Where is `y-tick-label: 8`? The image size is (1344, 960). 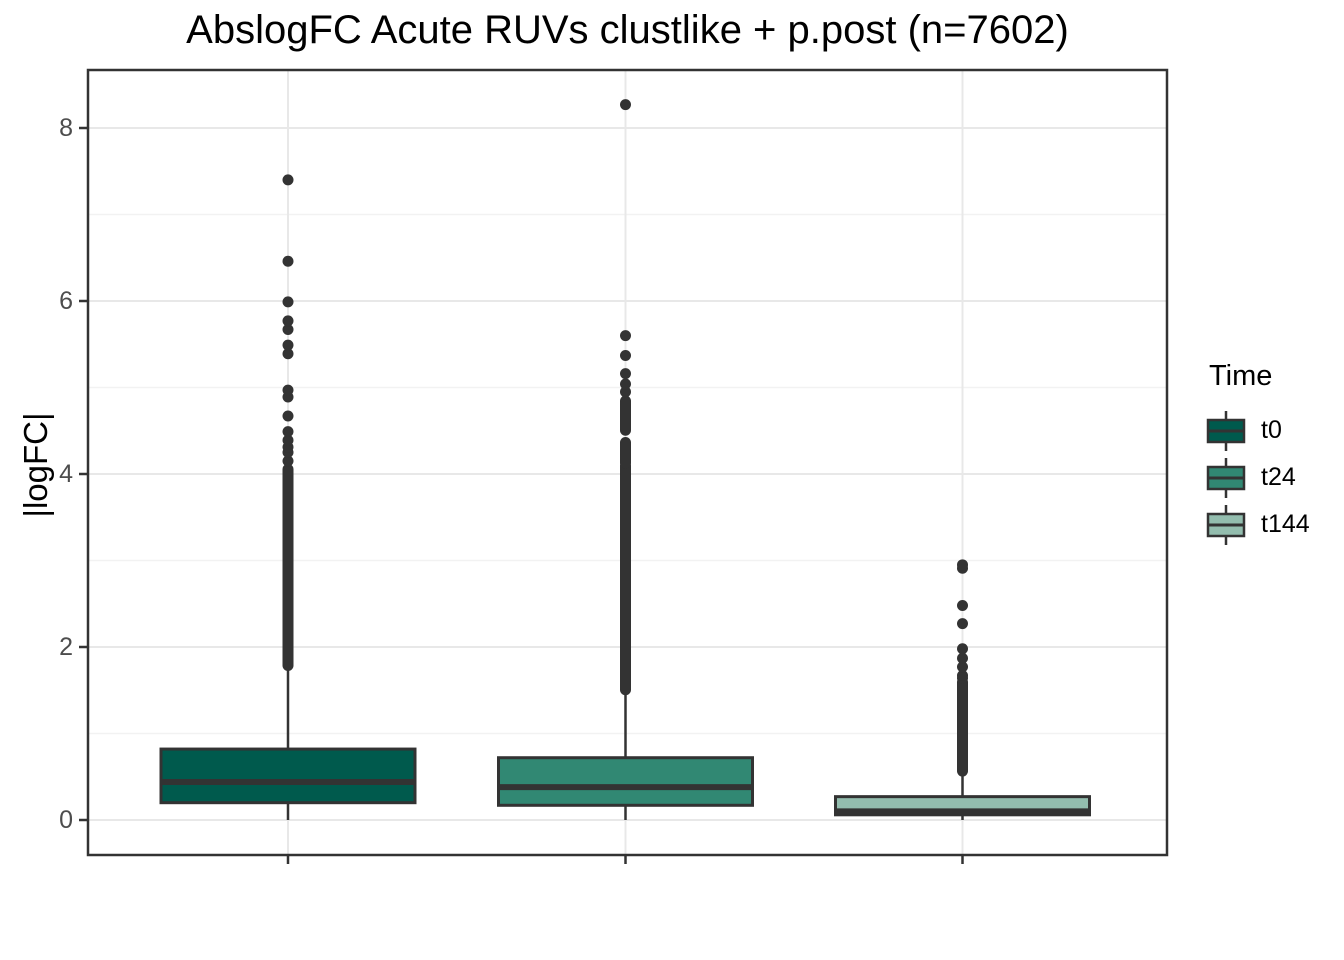 y-tick-label: 8 is located at coordinates (66, 127).